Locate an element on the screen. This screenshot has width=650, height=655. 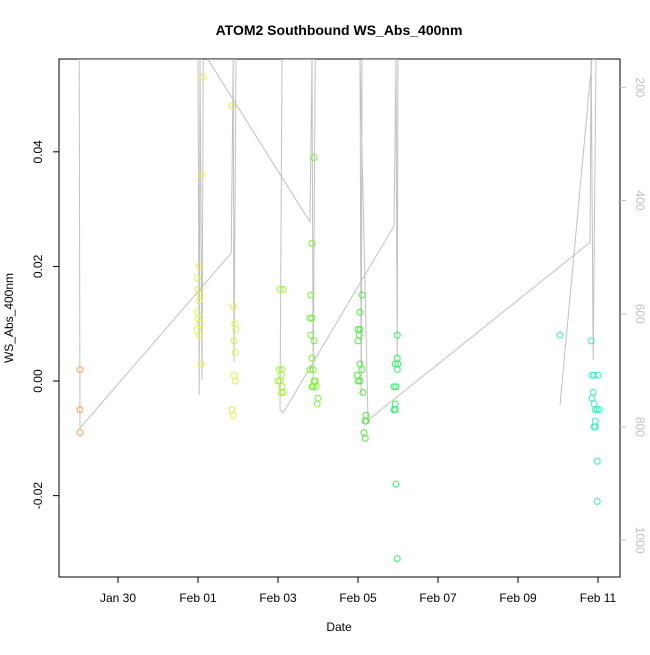
x-tick-label: Feb 07 is located at coordinates (438, 598).